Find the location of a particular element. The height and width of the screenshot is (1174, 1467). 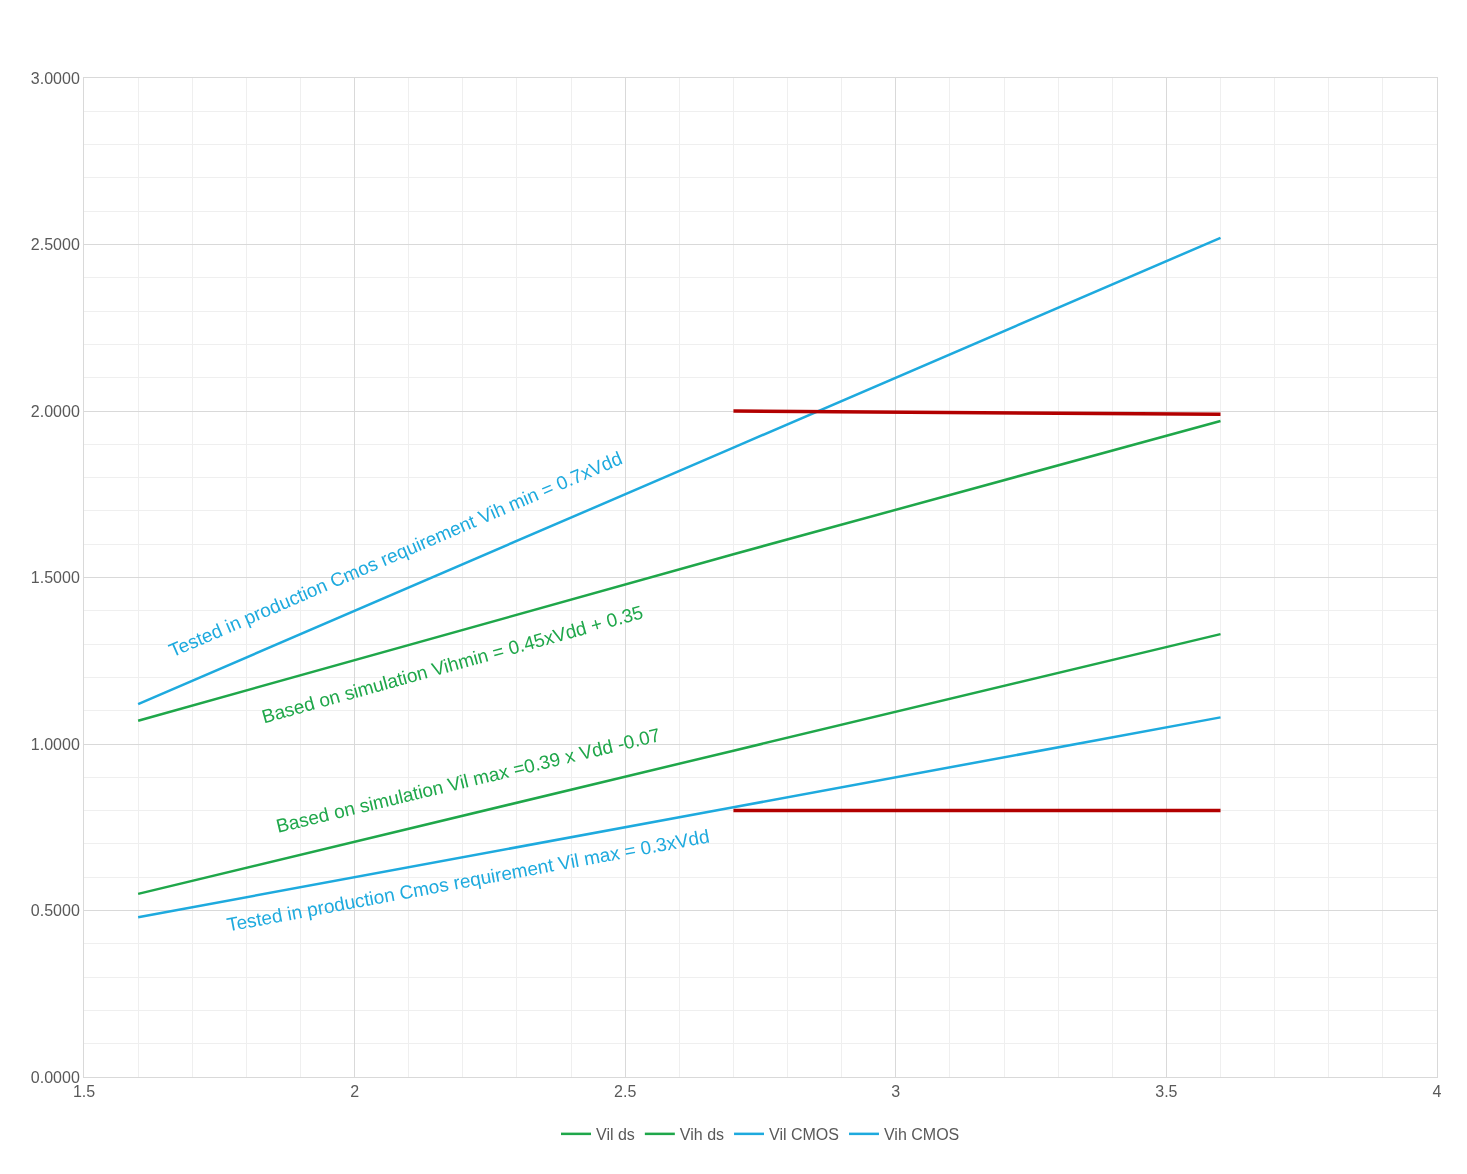

legend-label: Vih ds is located at coordinates (702, 1135).